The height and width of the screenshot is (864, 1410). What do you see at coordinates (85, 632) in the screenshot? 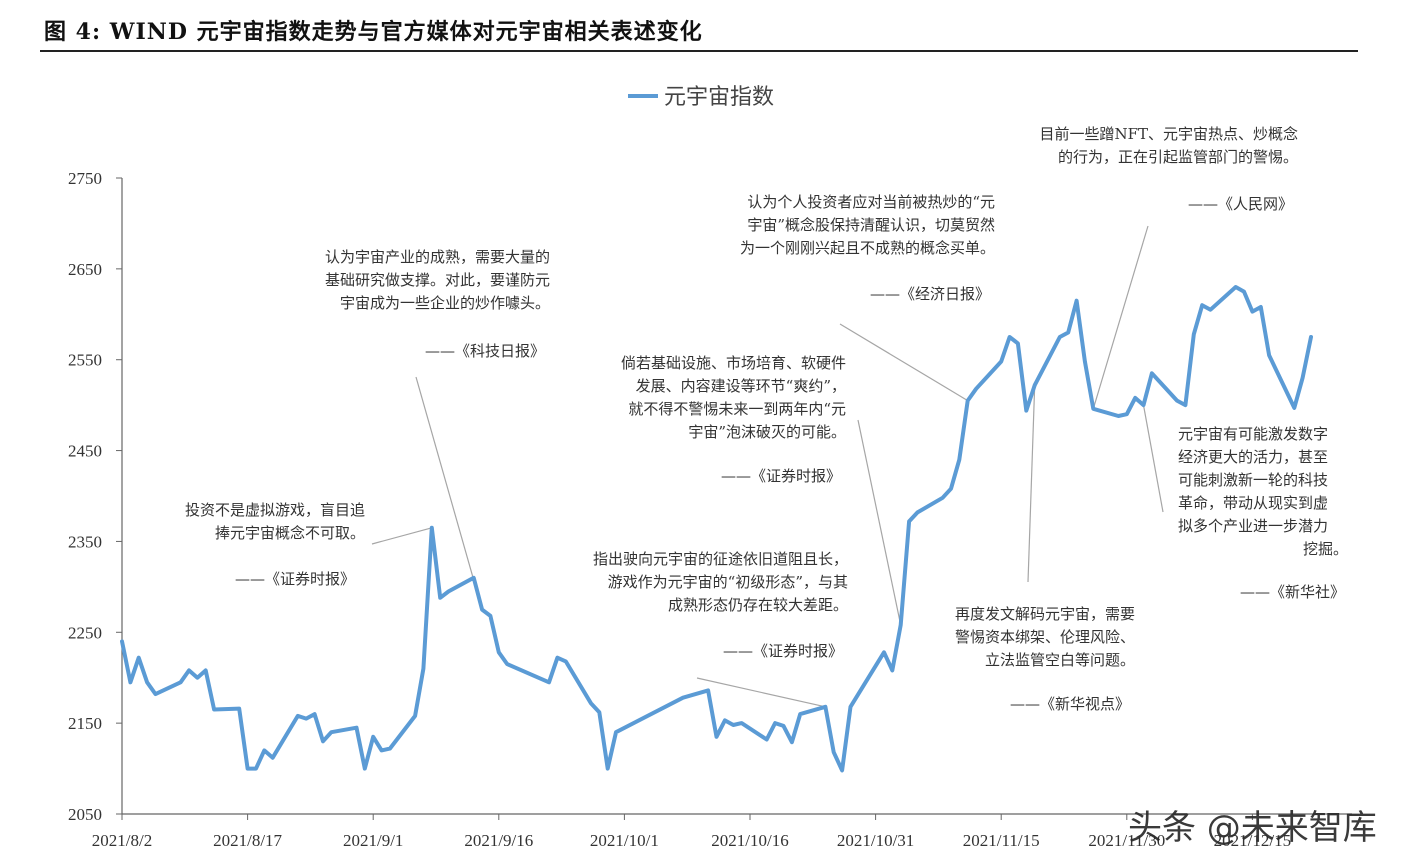
I see `y-tick-label: 2250` at bounding box center [85, 632].